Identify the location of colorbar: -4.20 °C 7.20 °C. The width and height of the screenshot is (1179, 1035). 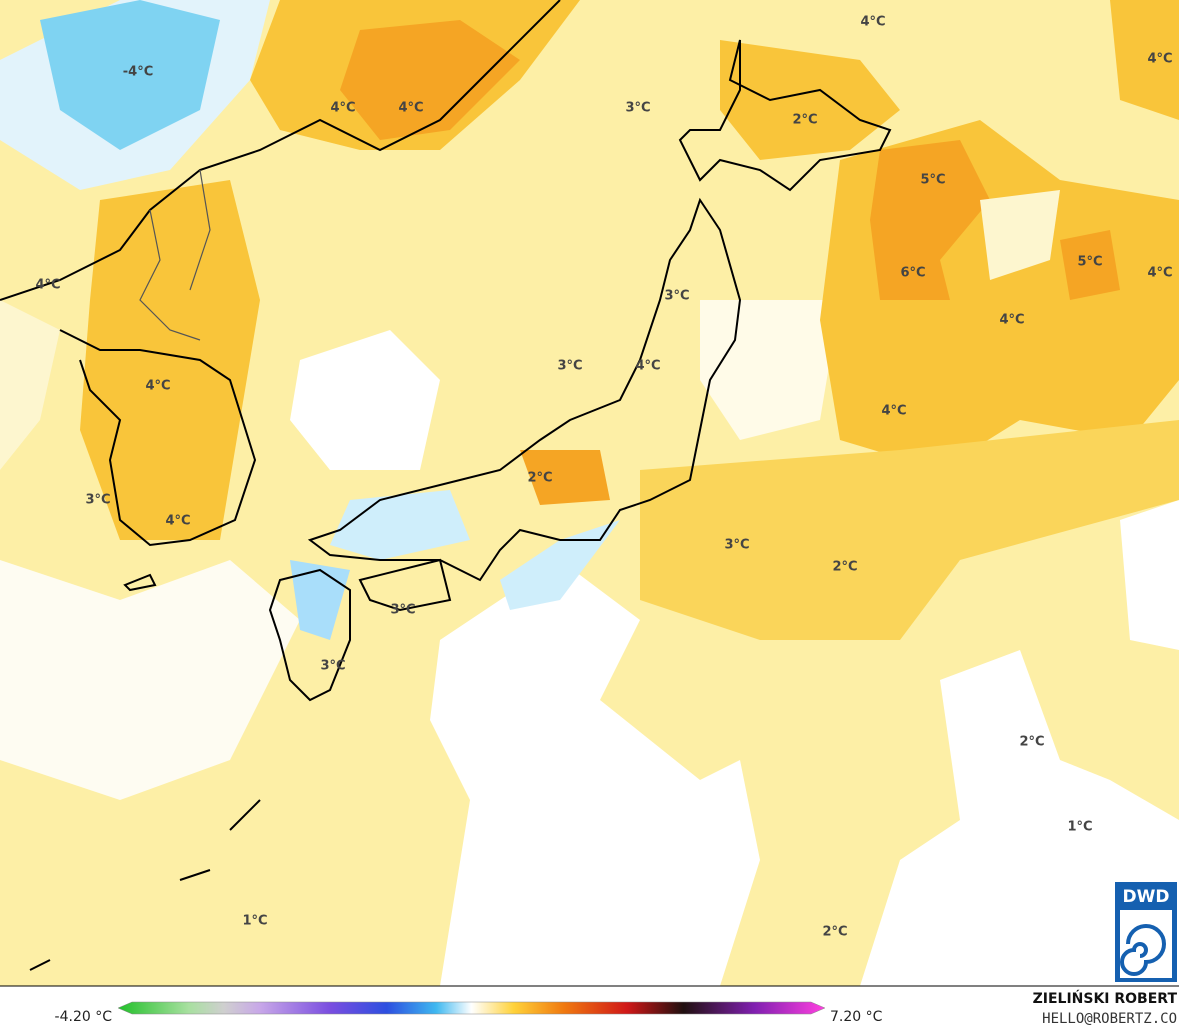
(469, 1013).